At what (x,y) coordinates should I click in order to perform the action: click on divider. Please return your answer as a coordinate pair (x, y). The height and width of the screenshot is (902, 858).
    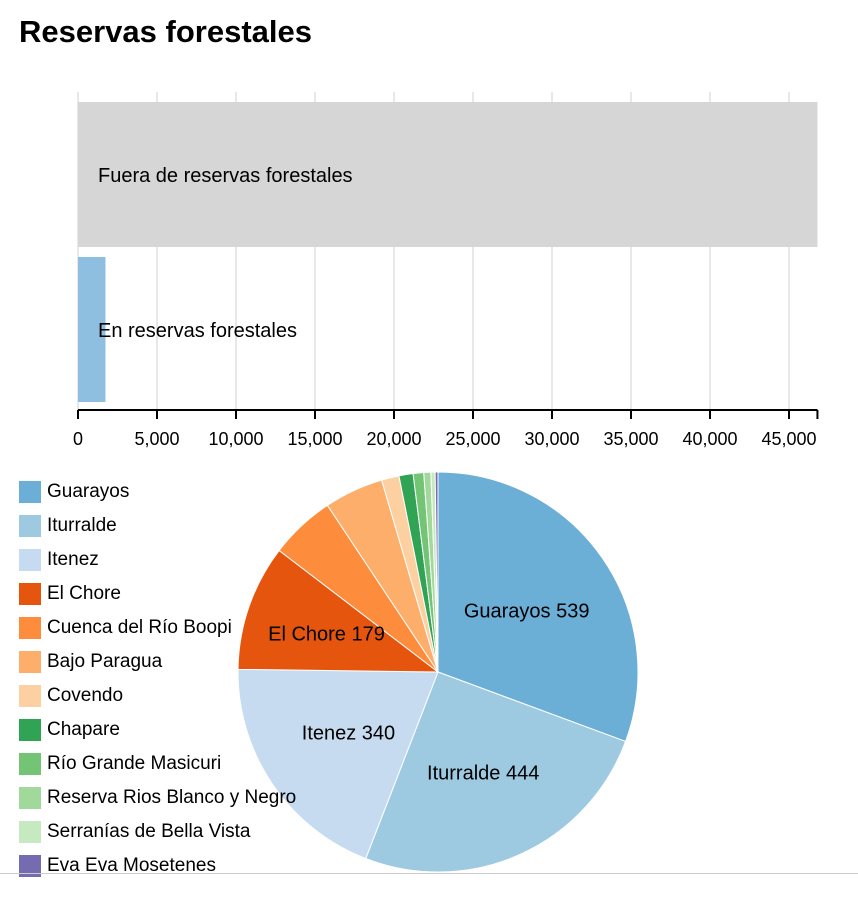
    Looking at the image, I should click on (429, 873).